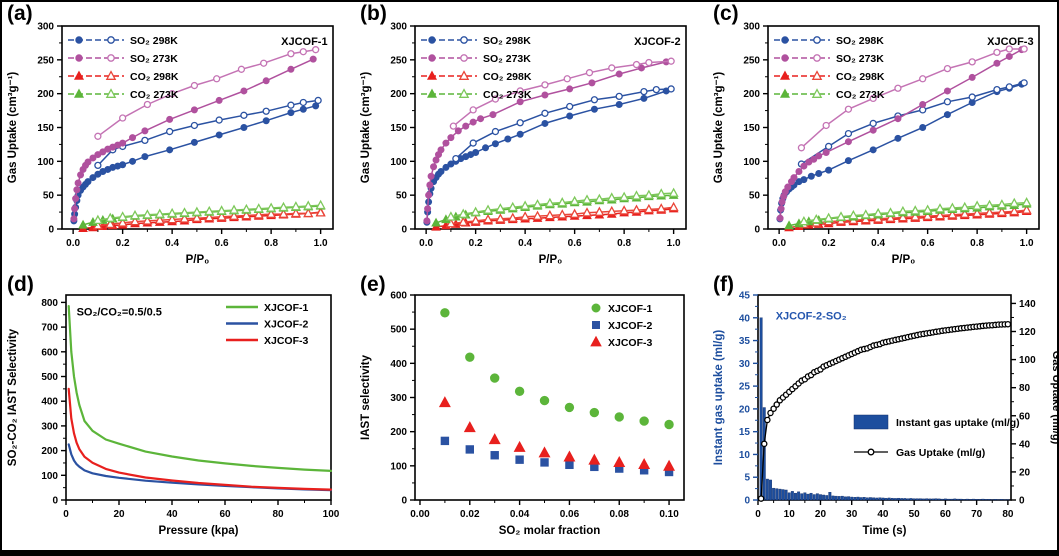 Image resolution: width=1059 pixels, height=556 pixels. Describe the element at coordinates (912, 123) in the screenshot. I see `series-so-298k-desorption` at that location.